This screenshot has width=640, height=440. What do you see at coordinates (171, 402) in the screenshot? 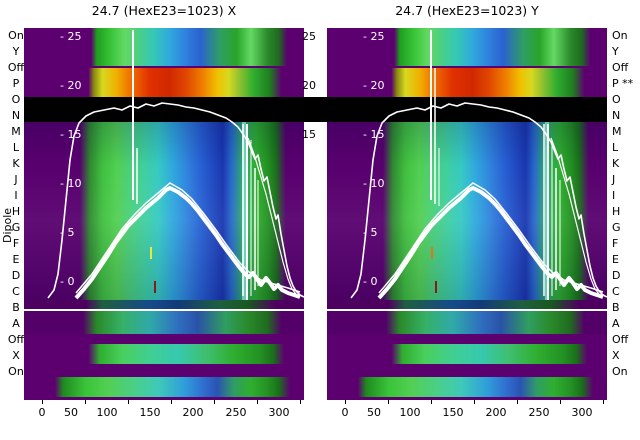
I see `panel-x-tickmarks` at bounding box center [171, 402].